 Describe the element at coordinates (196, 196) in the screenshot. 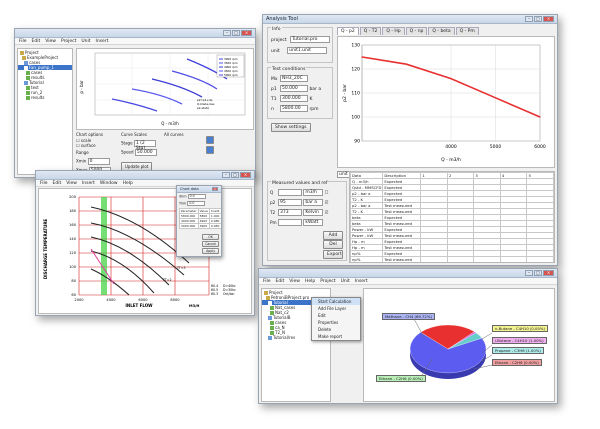

I see `xlim-input: 0.0` at that location.